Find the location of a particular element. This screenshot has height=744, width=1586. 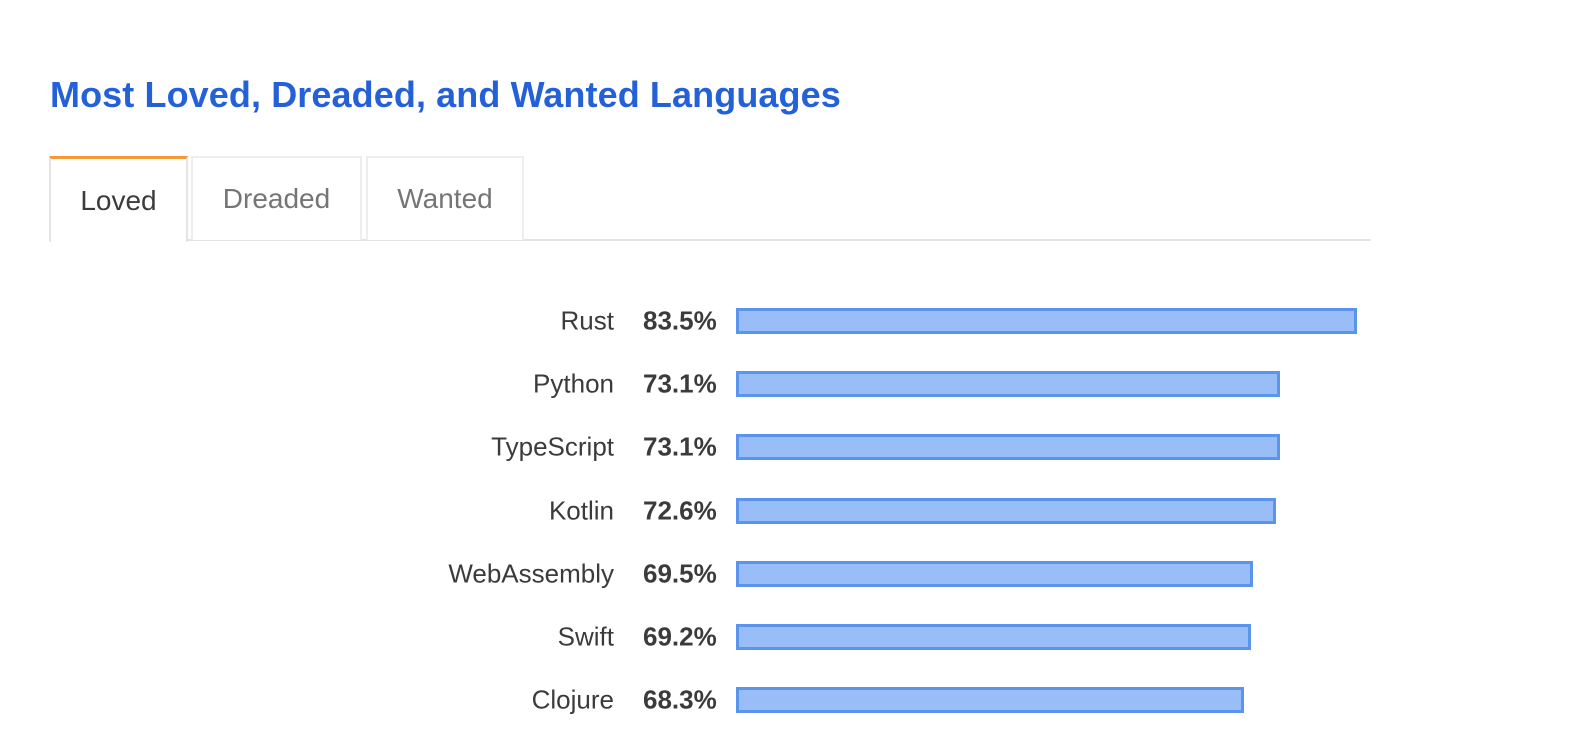

category-label: Swift is located at coordinates (585, 636).